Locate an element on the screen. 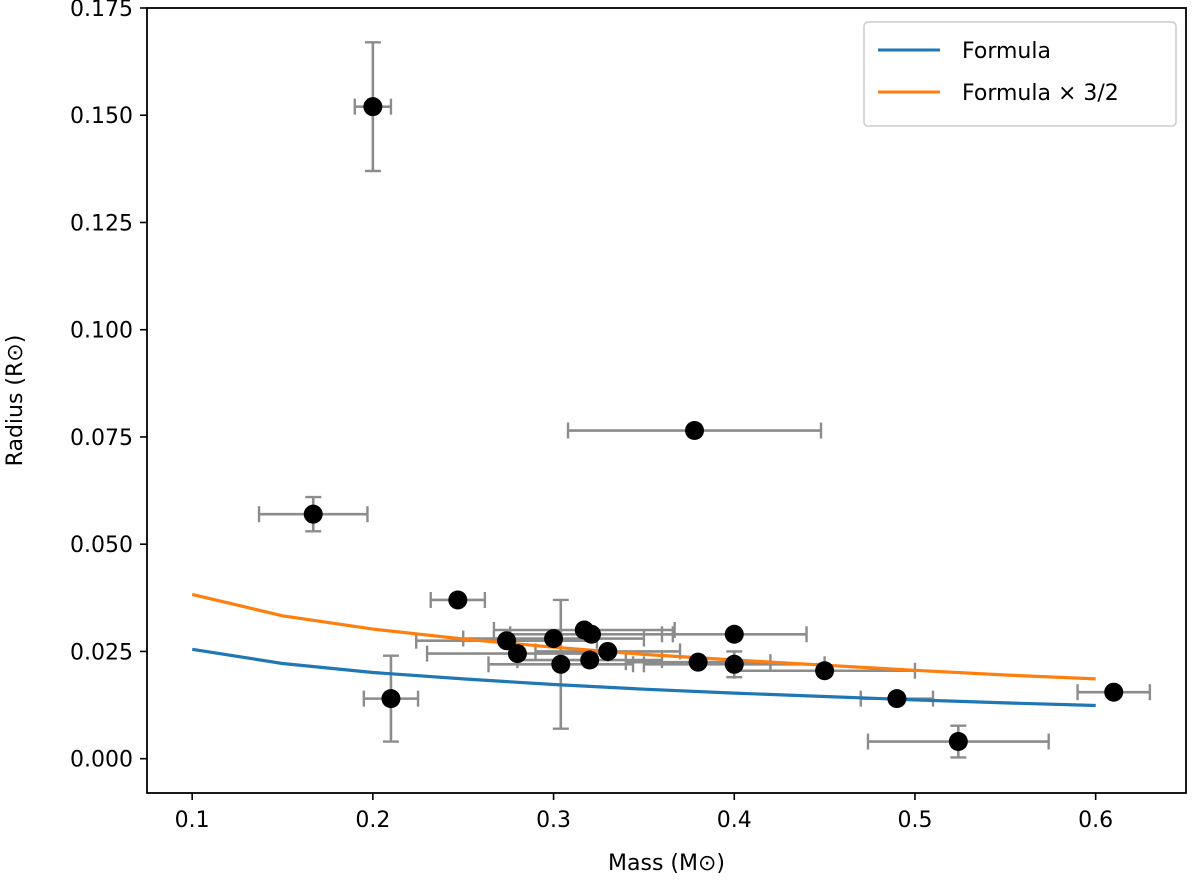 The width and height of the screenshot is (1200, 882). x-axis-label: Mass (M⊙) is located at coordinates (666, 863).